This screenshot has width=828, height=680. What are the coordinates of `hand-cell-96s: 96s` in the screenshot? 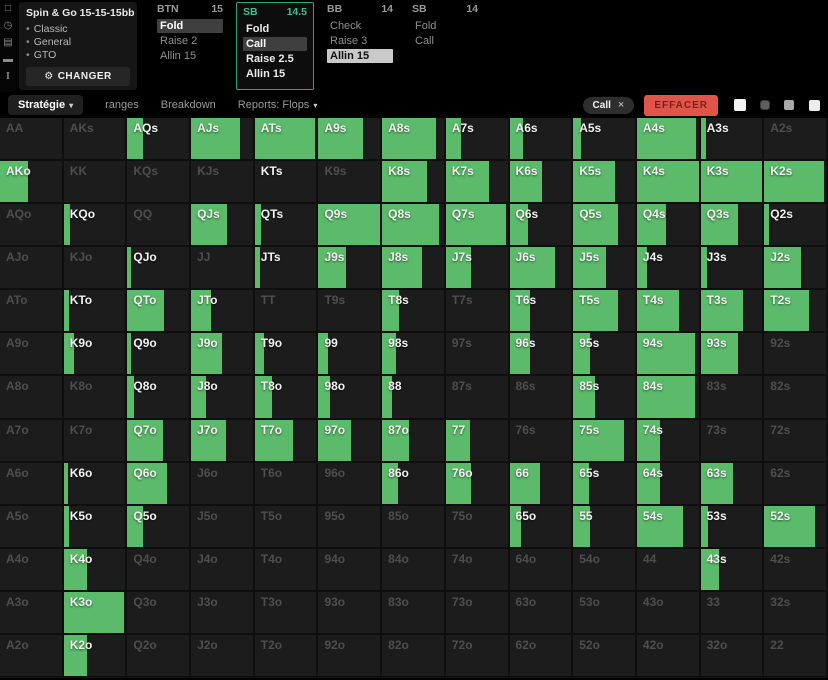 It's located at (541, 355).